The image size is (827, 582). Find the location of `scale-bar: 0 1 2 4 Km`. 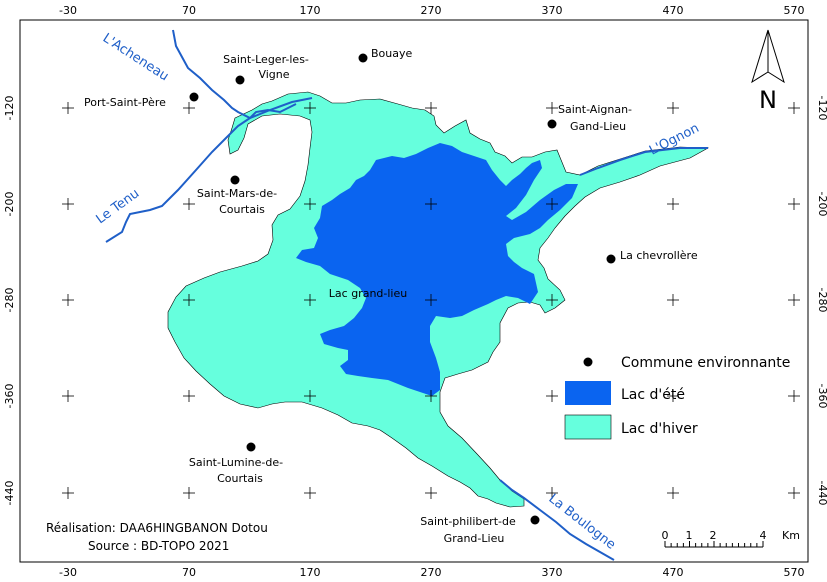

scale-bar: 0 1 2 4 Km is located at coordinates (731, 538).